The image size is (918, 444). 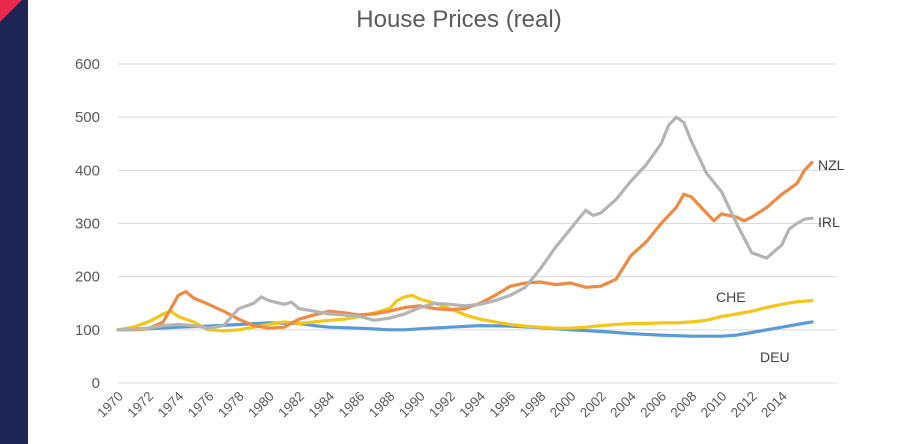 I want to click on y-tick-label: 600, so click(x=87, y=64).